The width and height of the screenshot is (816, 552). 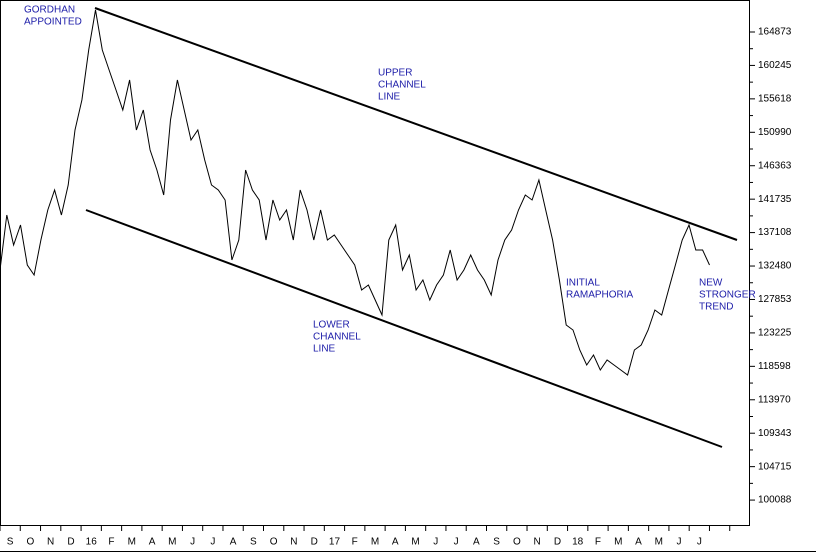 What do you see at coordinates (578, 542) in the screenshot?
I see `x-tick-label: 18` at bounding box center [578, 542].